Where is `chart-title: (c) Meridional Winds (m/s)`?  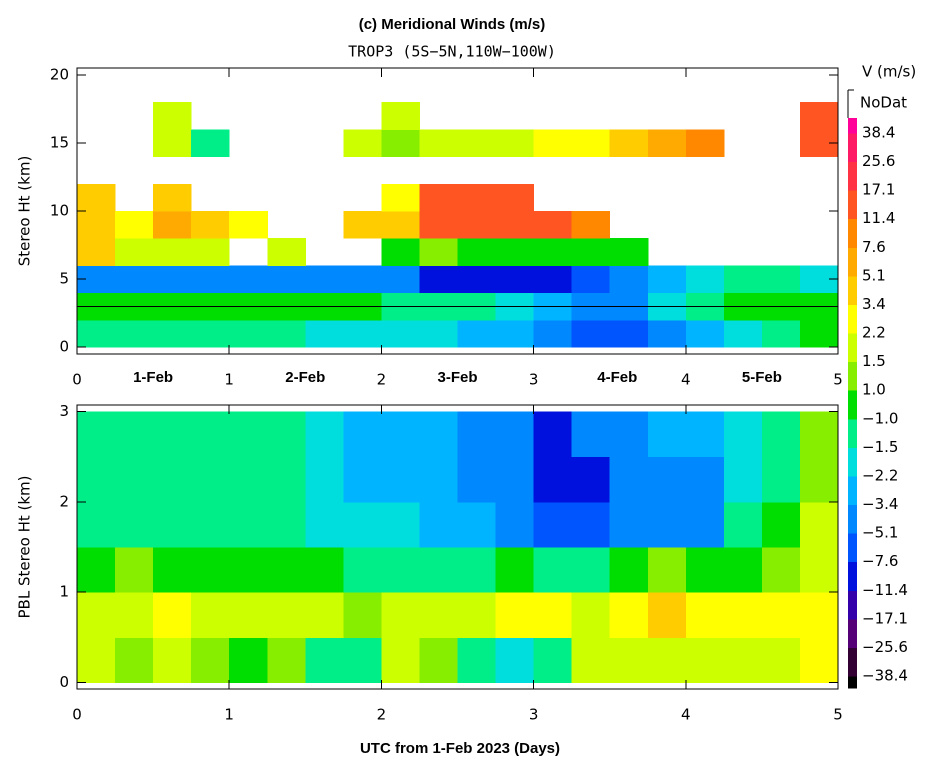
chart-title: (c) Meridional Winds (m/s) is located at coordinates (452, 24).